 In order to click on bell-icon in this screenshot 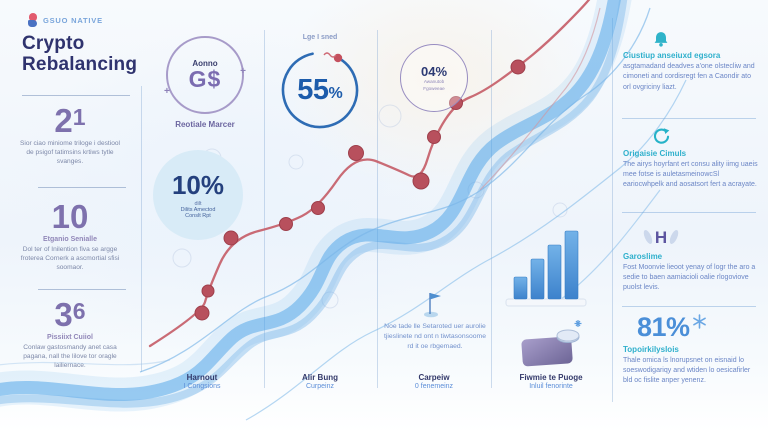, I will do `click(661, 39)`.